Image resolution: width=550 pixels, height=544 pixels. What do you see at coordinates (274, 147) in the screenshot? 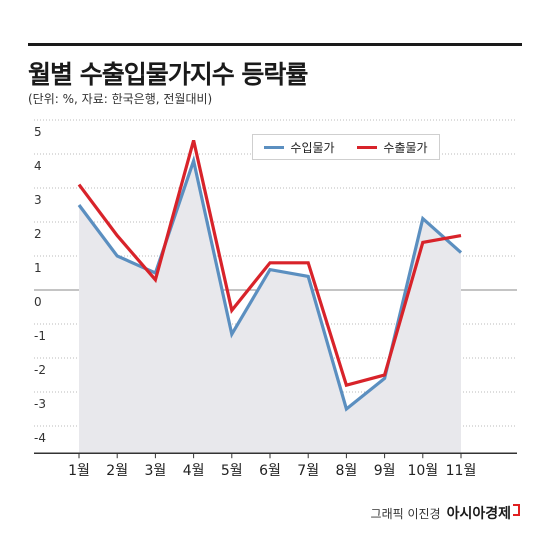
I see `legend-swatch-import` at bounding box center [274, 147].